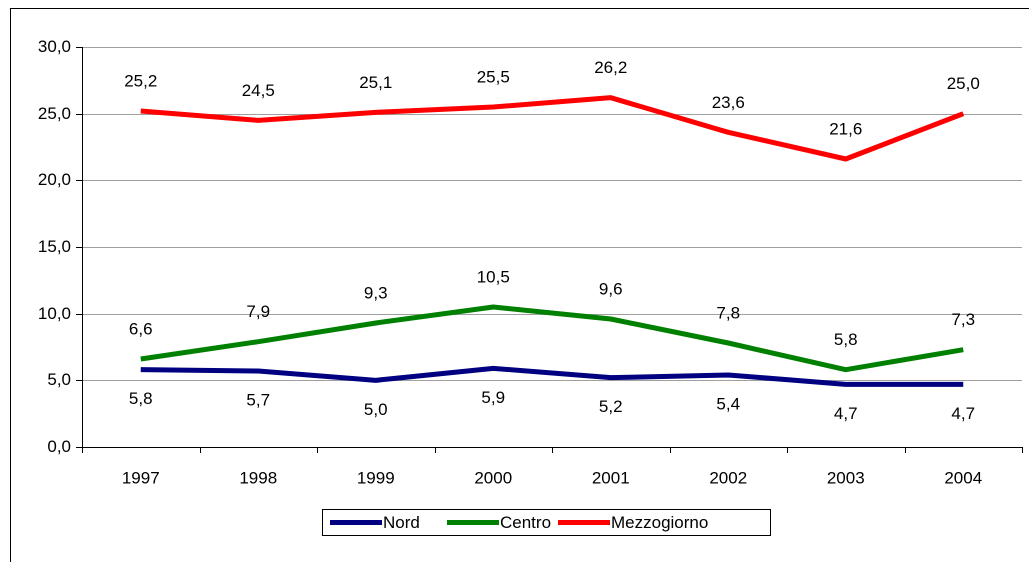  What do you see at coordinates (258, 311) in the screenshot?
I see `data-label: 7,9` at bounding box center [258, 311].